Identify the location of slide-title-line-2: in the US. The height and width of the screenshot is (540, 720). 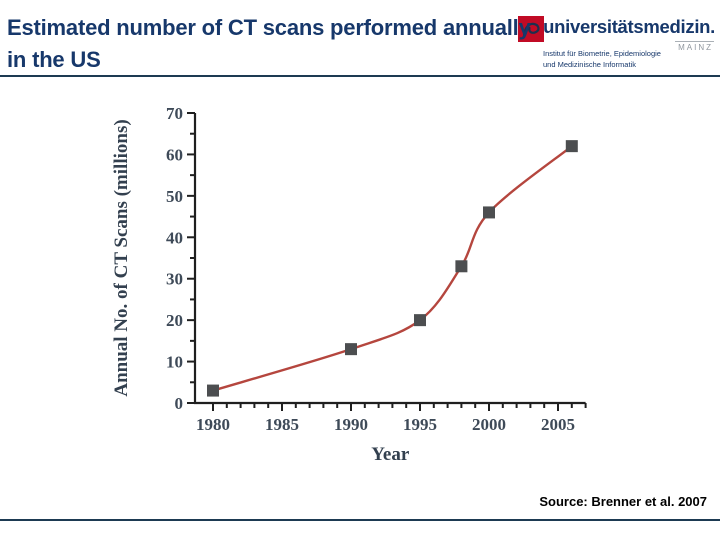
(54, 59).